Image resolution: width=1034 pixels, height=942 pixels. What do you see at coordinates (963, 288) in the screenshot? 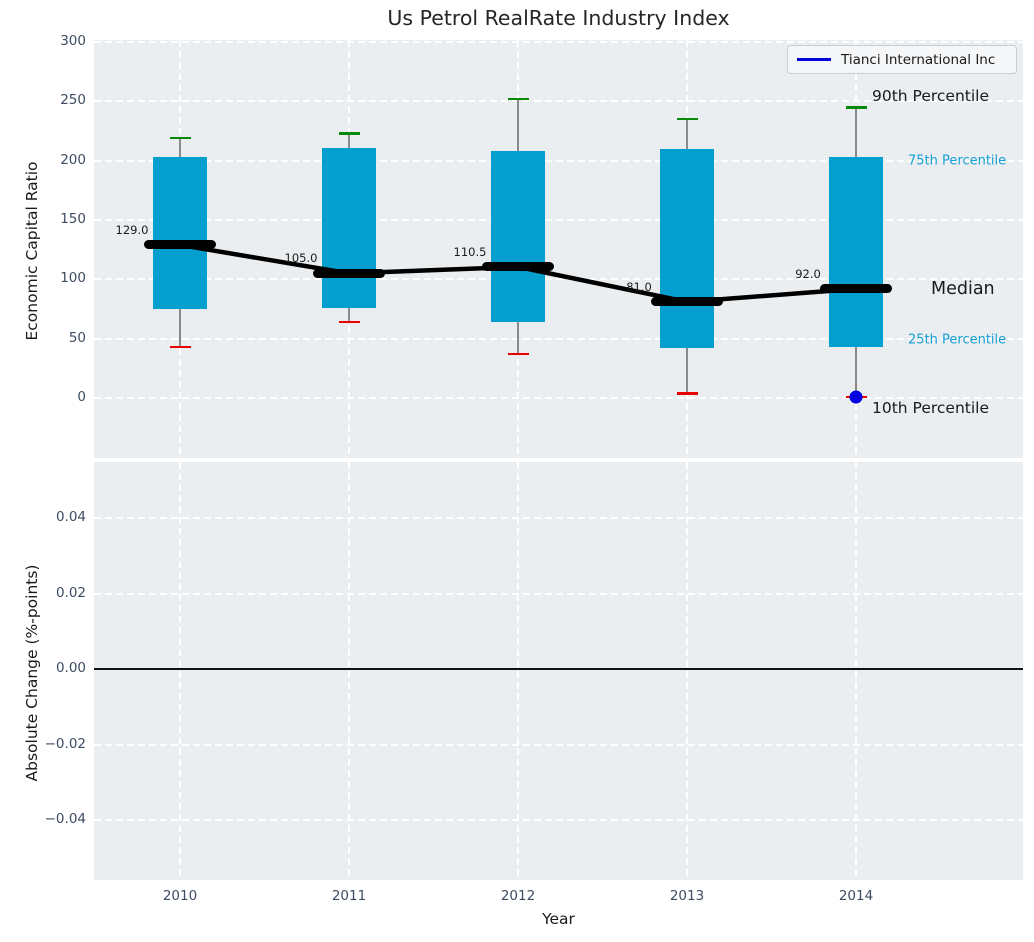
I see `annotation-median: Median` at bounding box center [963, 288].